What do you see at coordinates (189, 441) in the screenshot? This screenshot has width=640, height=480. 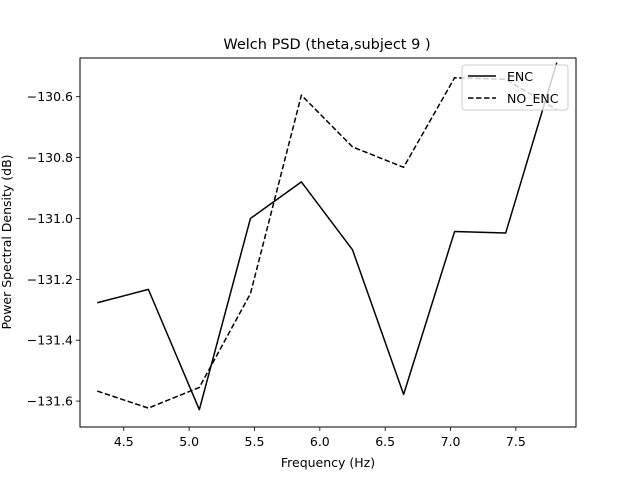 I see `x-tick-label: 5.0` at bounding box center [189, 441].